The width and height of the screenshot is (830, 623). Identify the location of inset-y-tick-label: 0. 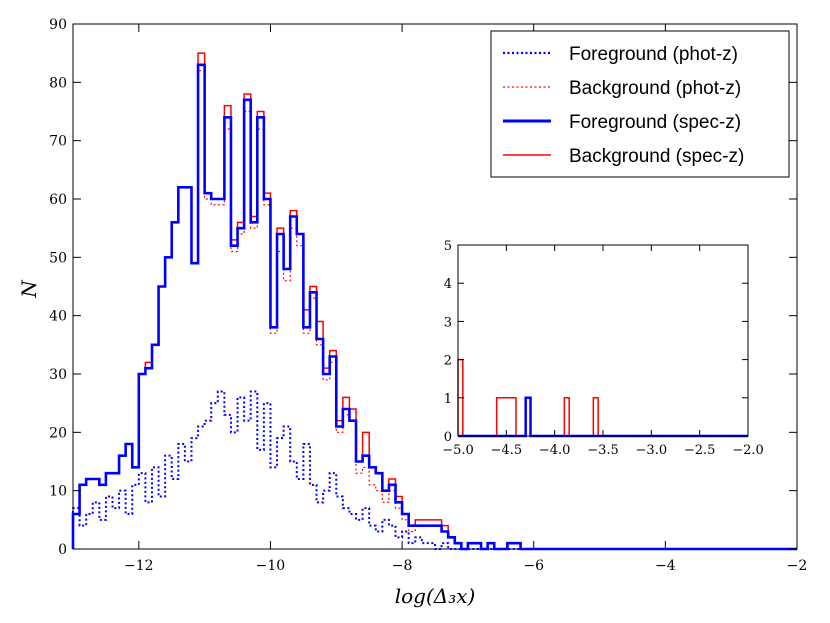
(448, 437).